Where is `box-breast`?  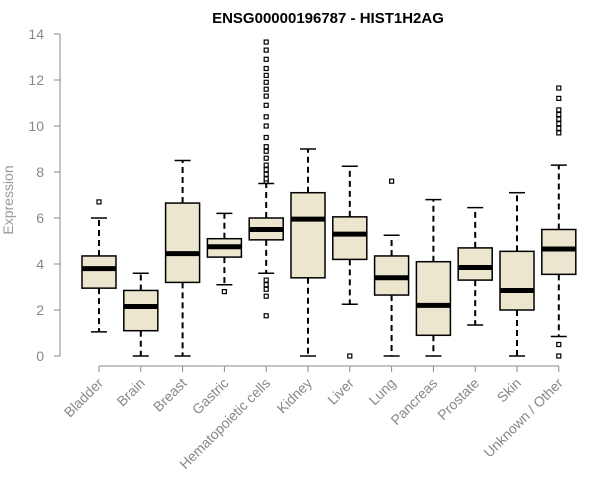 box-breast is located at coordinates (182, 258).